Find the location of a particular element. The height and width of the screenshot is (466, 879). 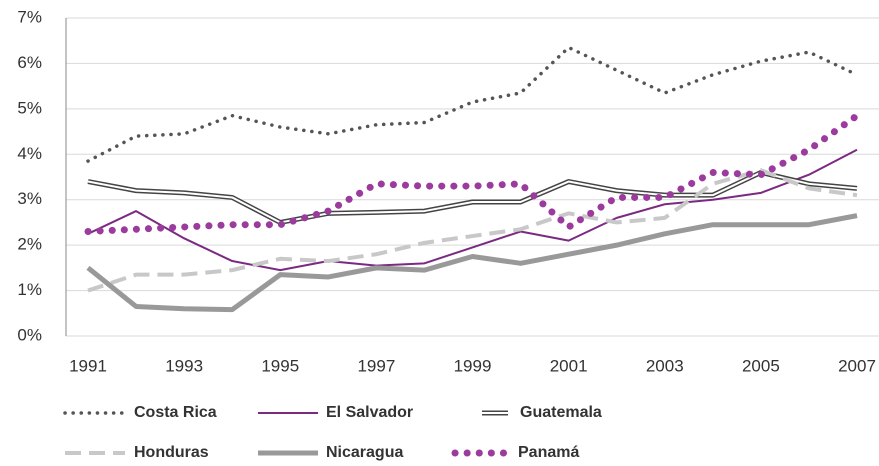

legend-label: Panamá is located at coordinates (548, 452).